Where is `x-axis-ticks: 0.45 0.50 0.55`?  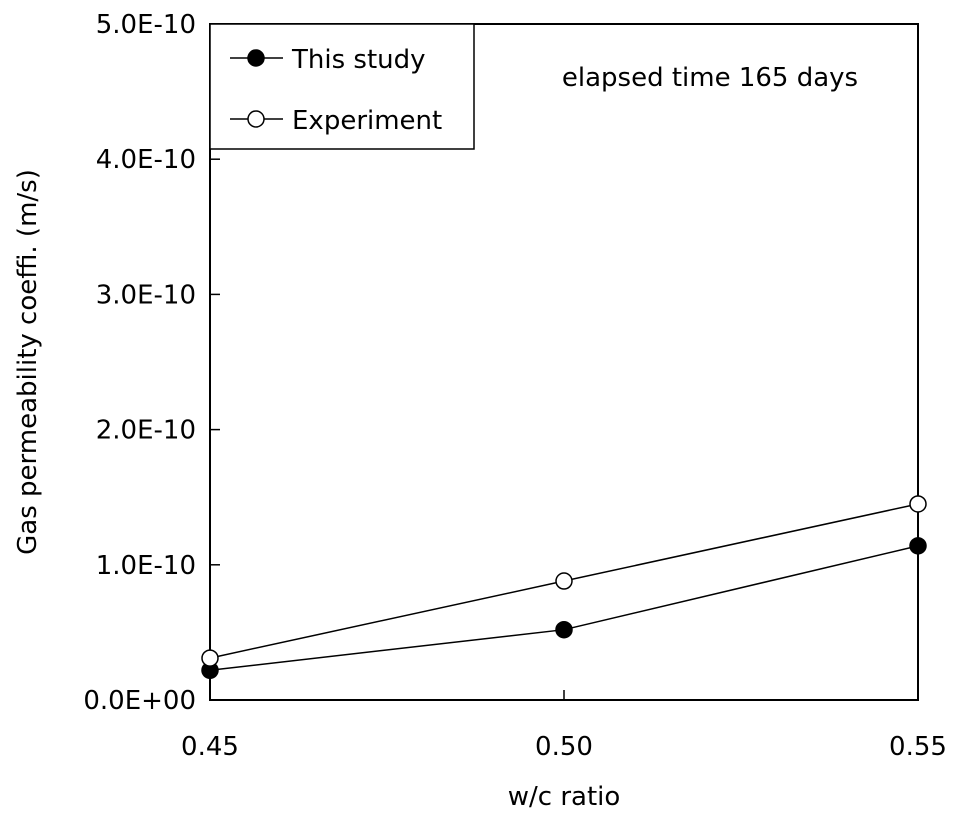 x-axis-ticks: 0.45 0.50 0.55 is located at coordinates (564, 726).